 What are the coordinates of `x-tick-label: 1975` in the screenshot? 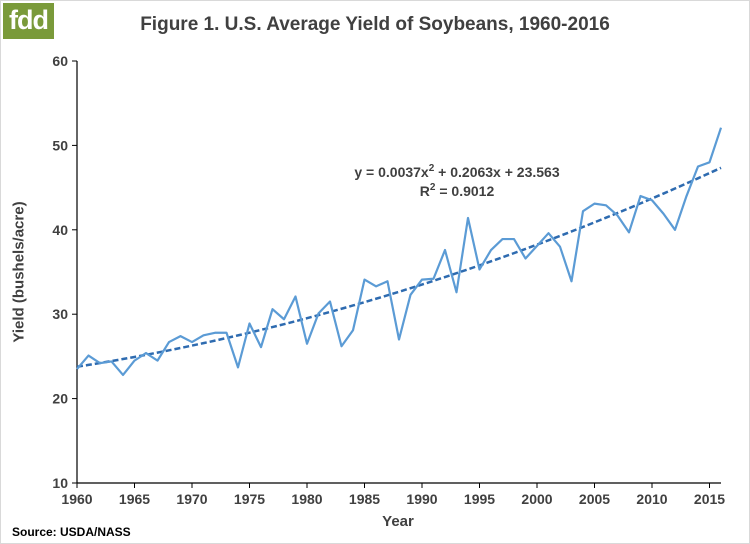 It's located at (249, 499).